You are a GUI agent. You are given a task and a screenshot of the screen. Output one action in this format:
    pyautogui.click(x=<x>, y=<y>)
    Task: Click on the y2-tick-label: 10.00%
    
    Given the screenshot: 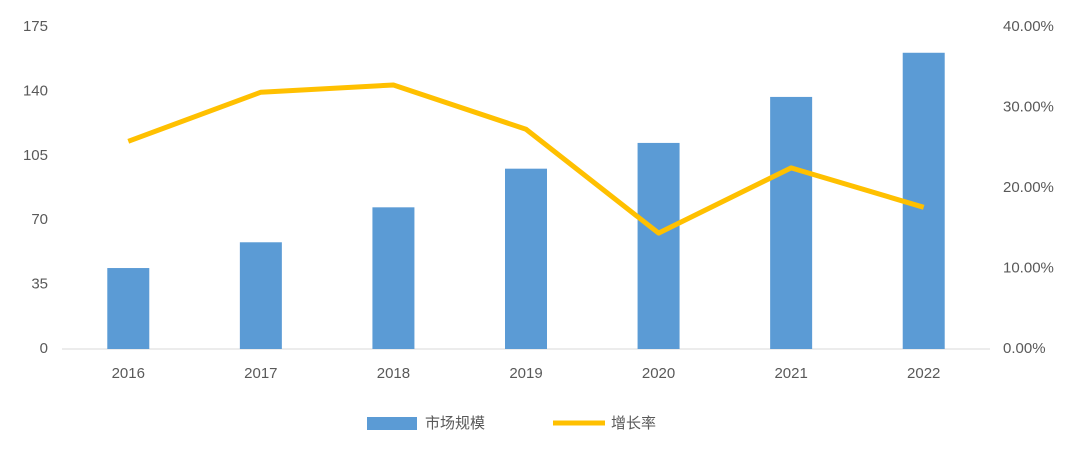 What is the action you would take?
    pyautogui.click(x=1028, y=267)
    